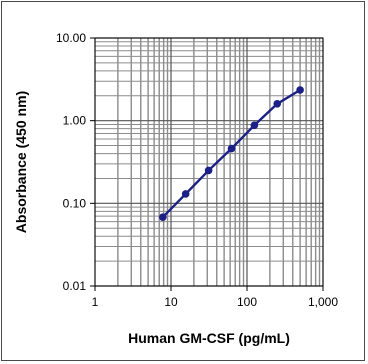 The height and width of the screenshot is (364, 368). What do you see at coordinates (209, 338) in the screenshot?
I see `x-axis-title: Human GM-CSF (pg/mL)` at bounding box center [209, 338].